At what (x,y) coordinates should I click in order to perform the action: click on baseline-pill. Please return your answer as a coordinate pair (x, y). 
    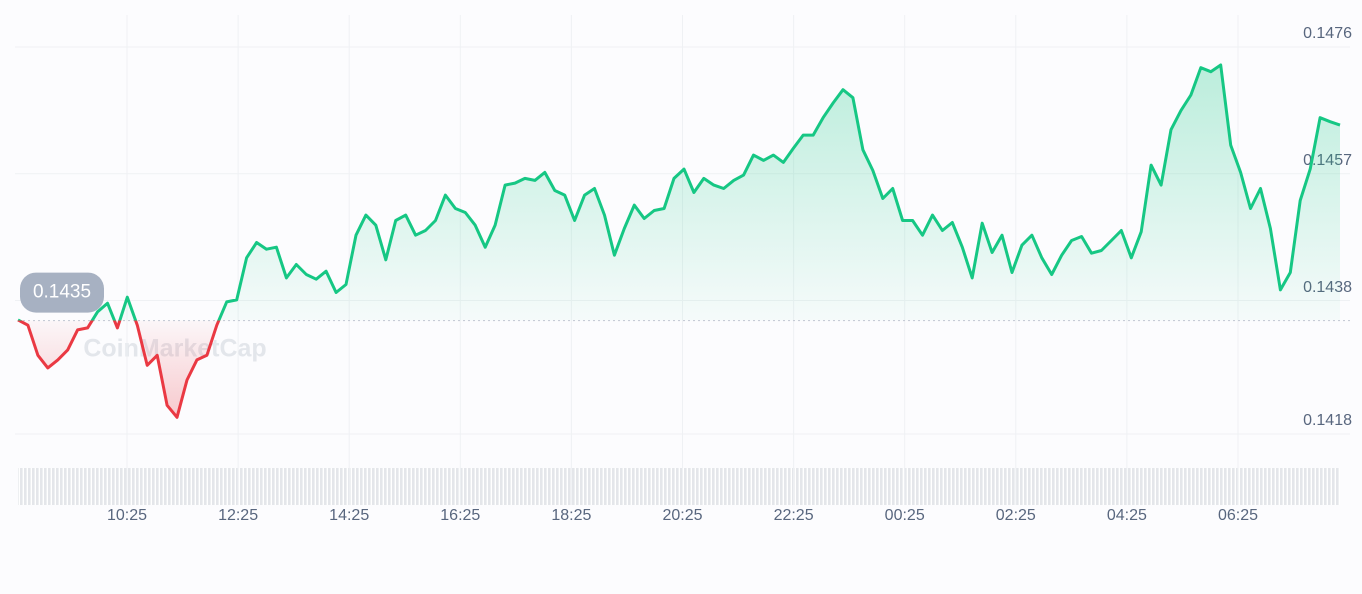
    Looking at the image, I should click on (62, 292).